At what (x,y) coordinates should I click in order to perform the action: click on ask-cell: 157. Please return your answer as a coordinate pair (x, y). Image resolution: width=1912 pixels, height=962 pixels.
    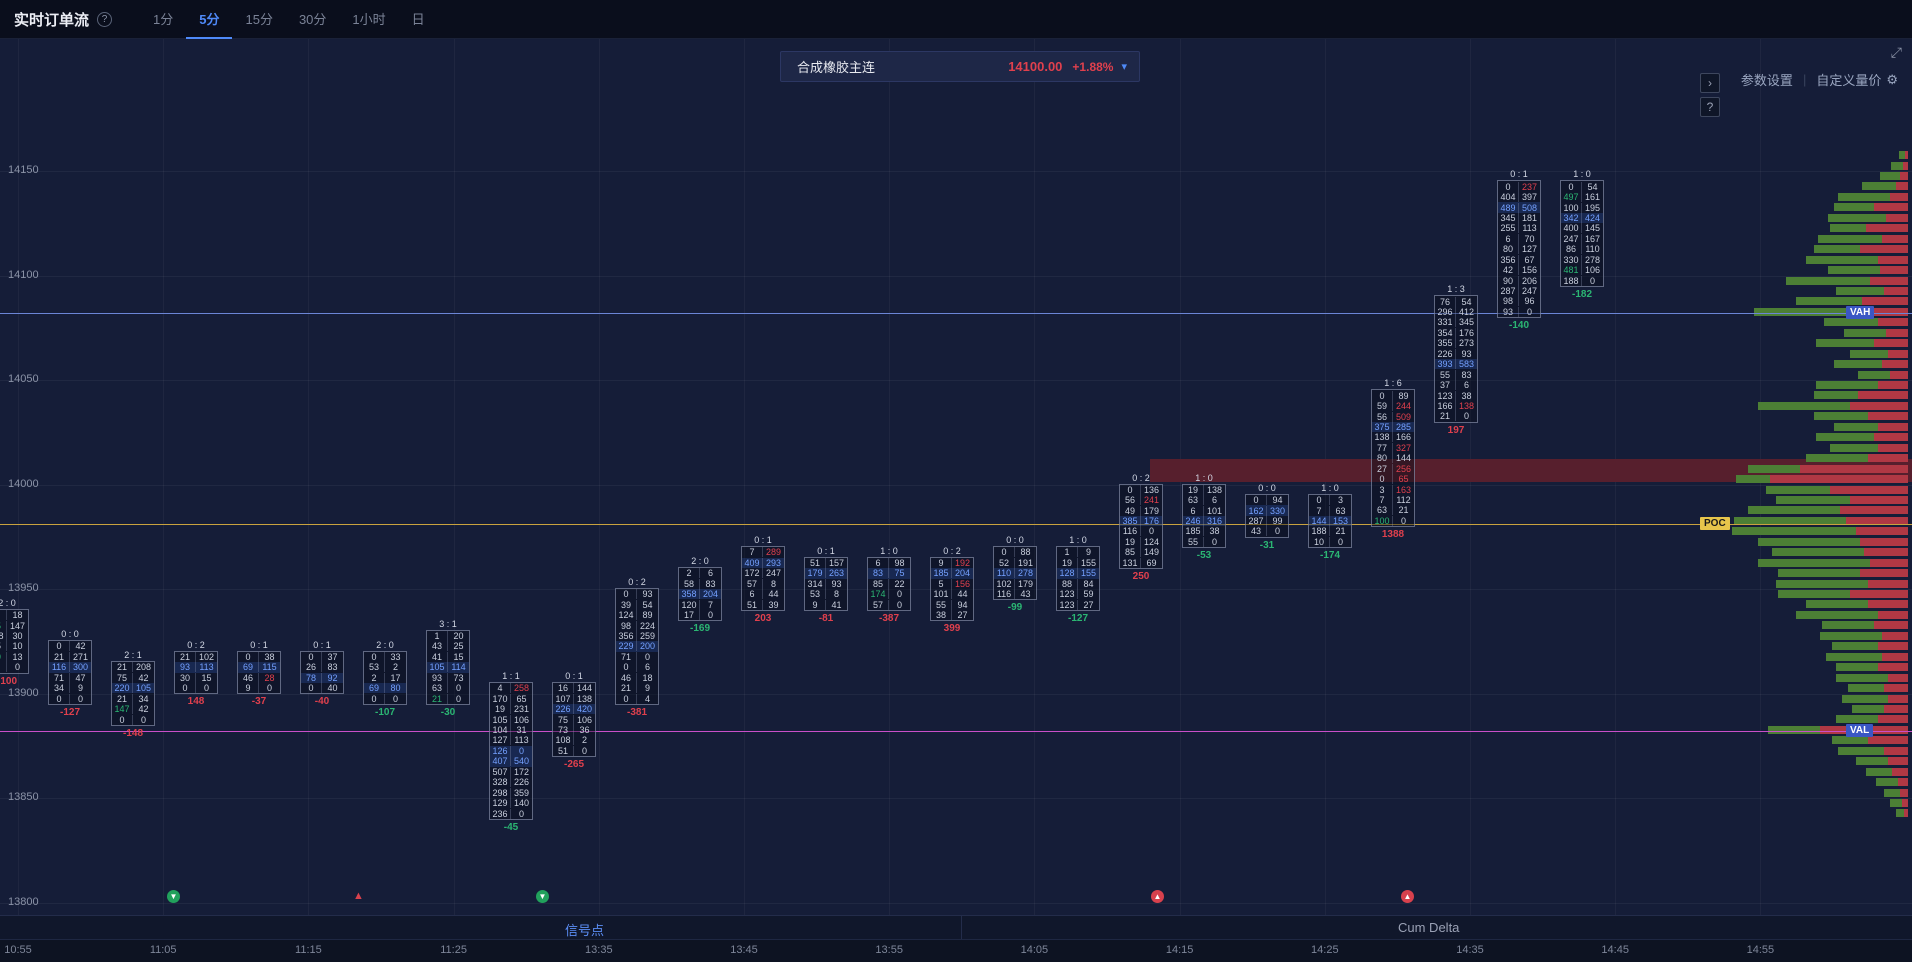
    Looking at the image, I should click on (836, 562).